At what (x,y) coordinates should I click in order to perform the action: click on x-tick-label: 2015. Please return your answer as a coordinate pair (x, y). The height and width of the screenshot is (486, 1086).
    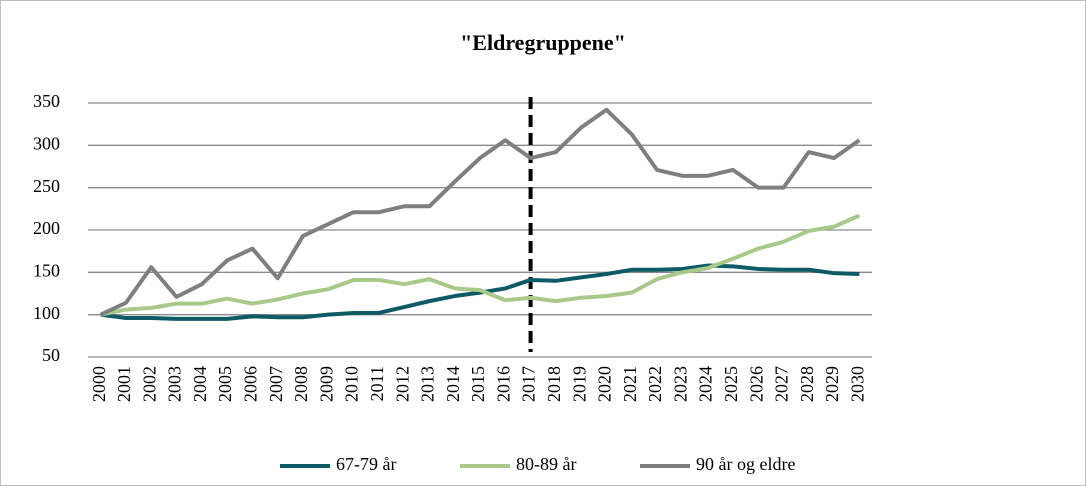
    Looking at the image, I should click on (478, 384).